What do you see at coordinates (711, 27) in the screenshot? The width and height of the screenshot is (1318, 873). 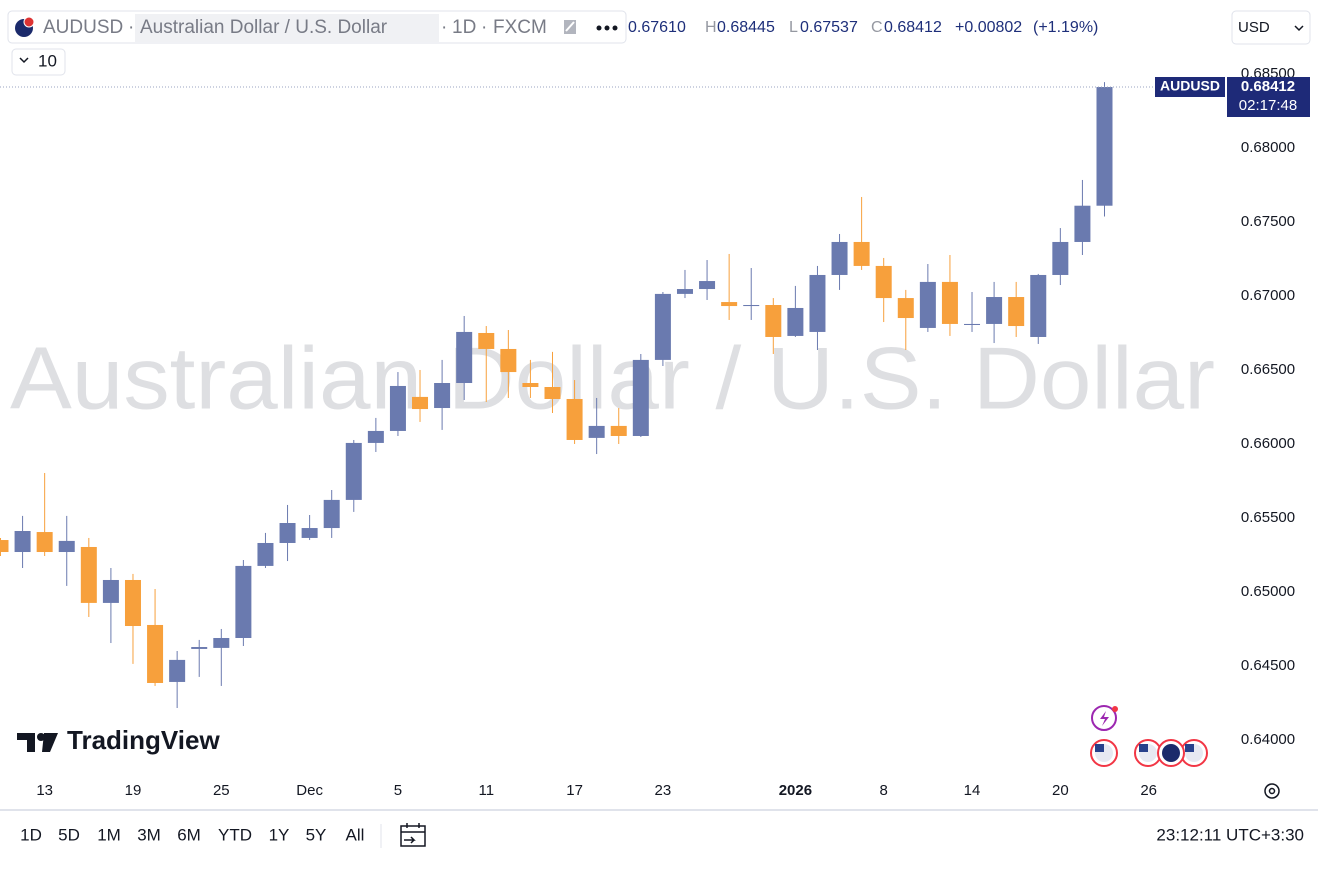 I see `ohlc-label: H` at bounding box center [711, 27].